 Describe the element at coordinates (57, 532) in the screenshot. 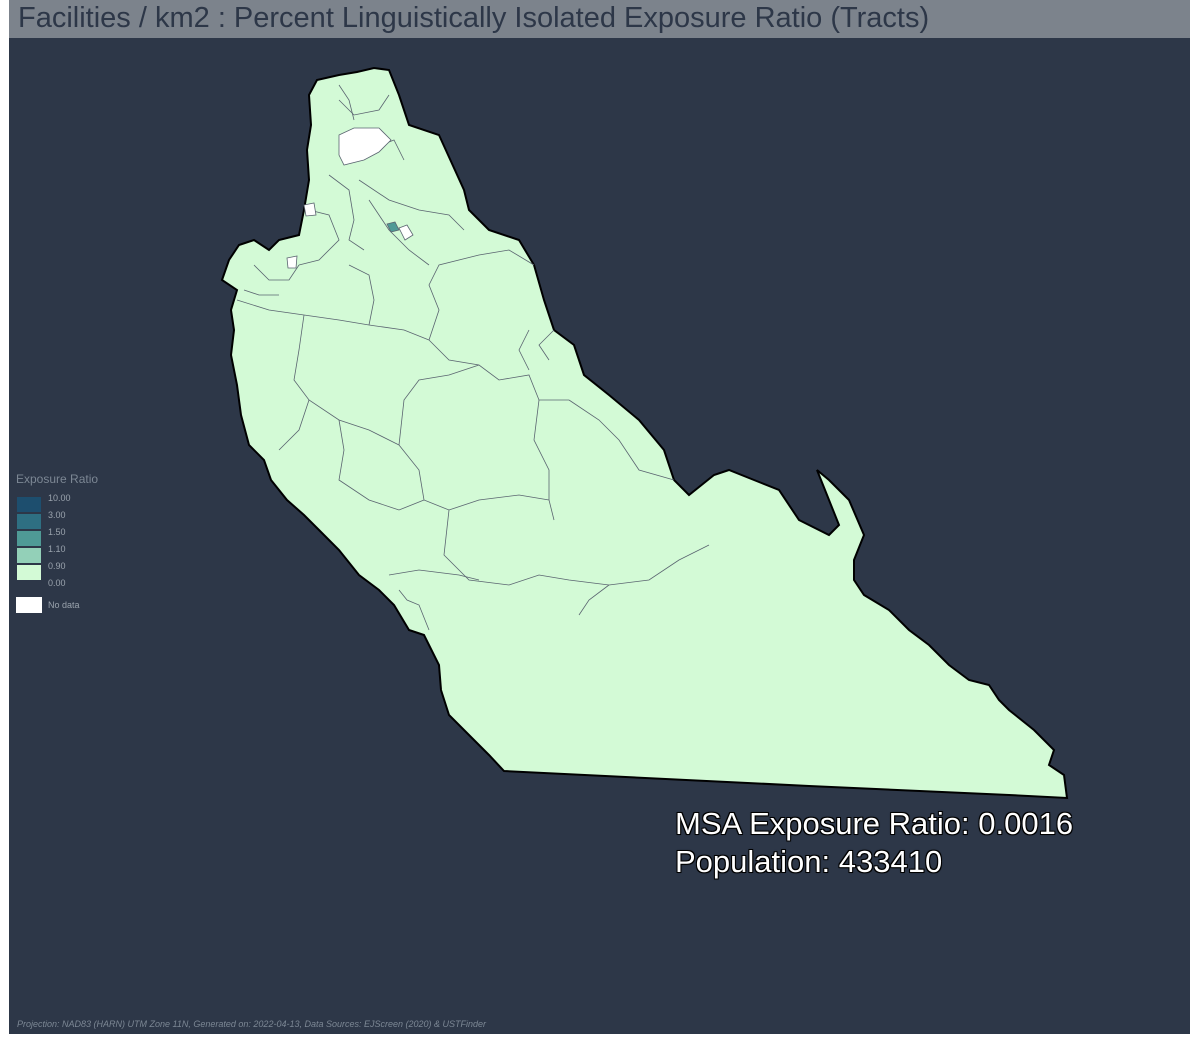

I see `legend-tick: 1.50` at that location.